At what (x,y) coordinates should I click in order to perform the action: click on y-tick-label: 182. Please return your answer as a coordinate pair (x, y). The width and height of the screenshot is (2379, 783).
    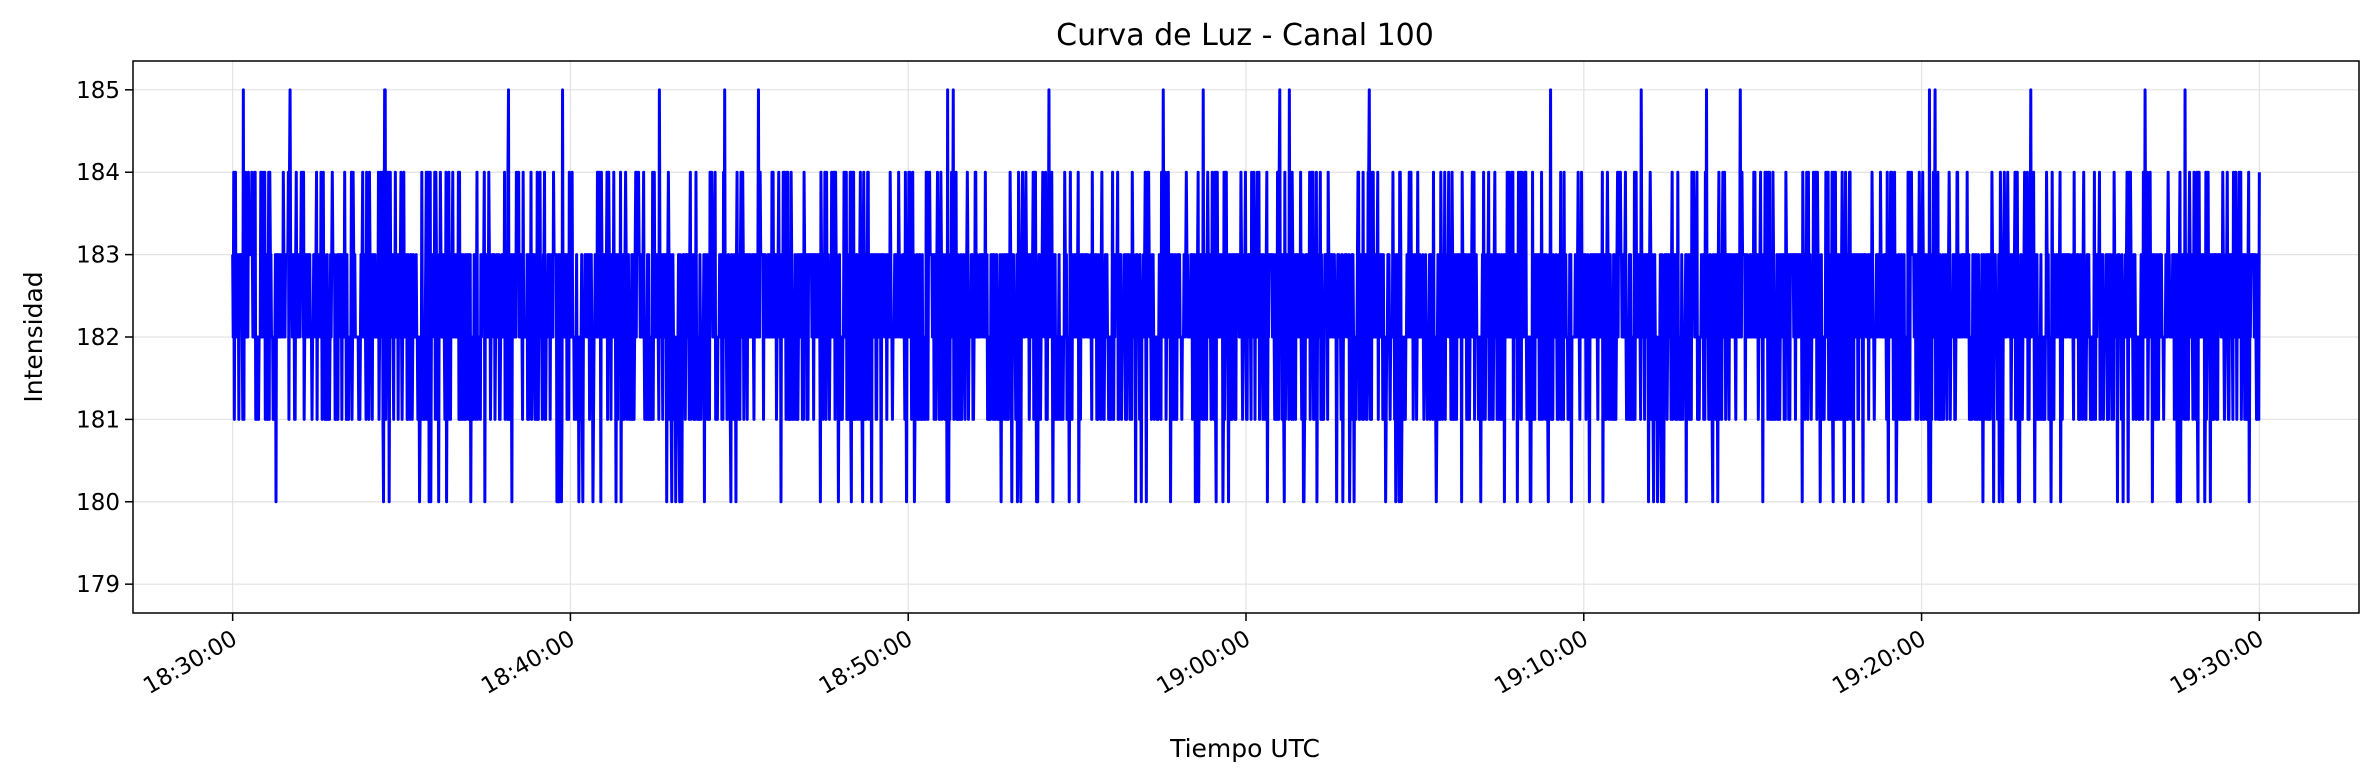
    Looking at the image, I should click on (98, 338).